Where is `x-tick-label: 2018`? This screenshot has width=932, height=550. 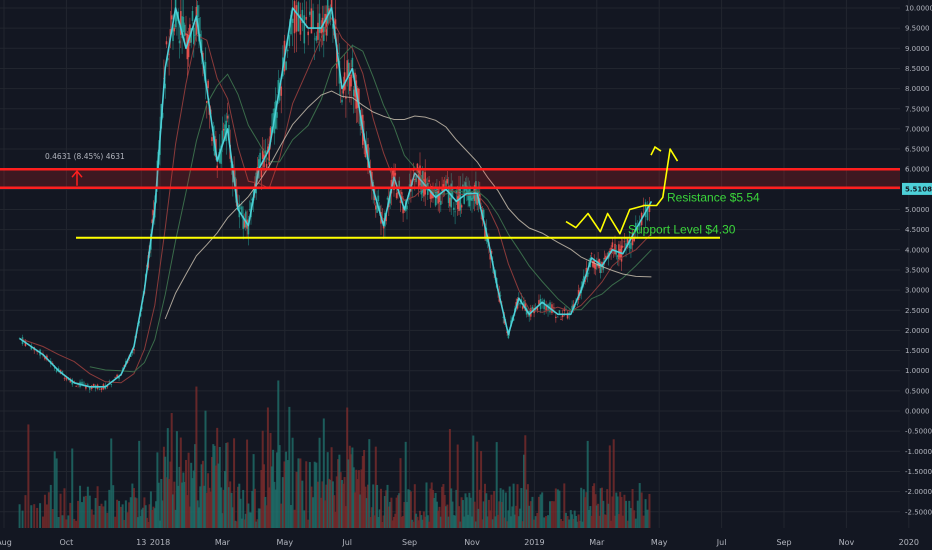
x-tick-label: 2018 is located at coordinates (160, 542).